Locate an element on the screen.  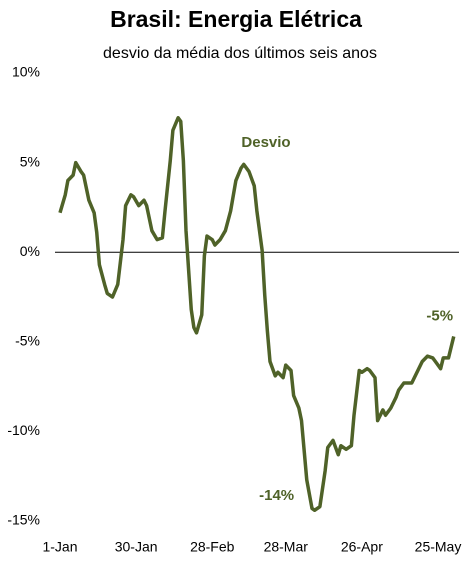
annotation: -14% is located at coordinates (276, 495).